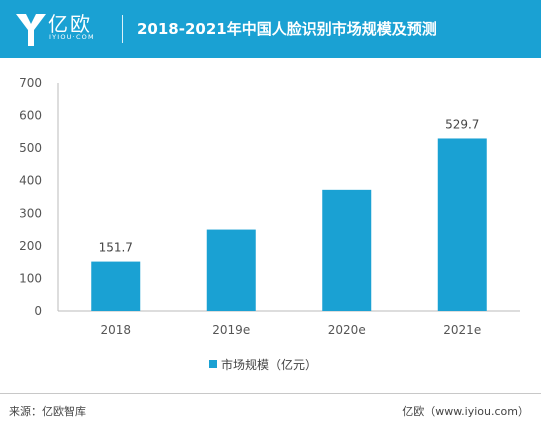 This screenshot has width=541, height=434. What do you see at coordinates (347, 250) in the screenshot?
I see `bar-2020e` at bounding box center [347, 250].